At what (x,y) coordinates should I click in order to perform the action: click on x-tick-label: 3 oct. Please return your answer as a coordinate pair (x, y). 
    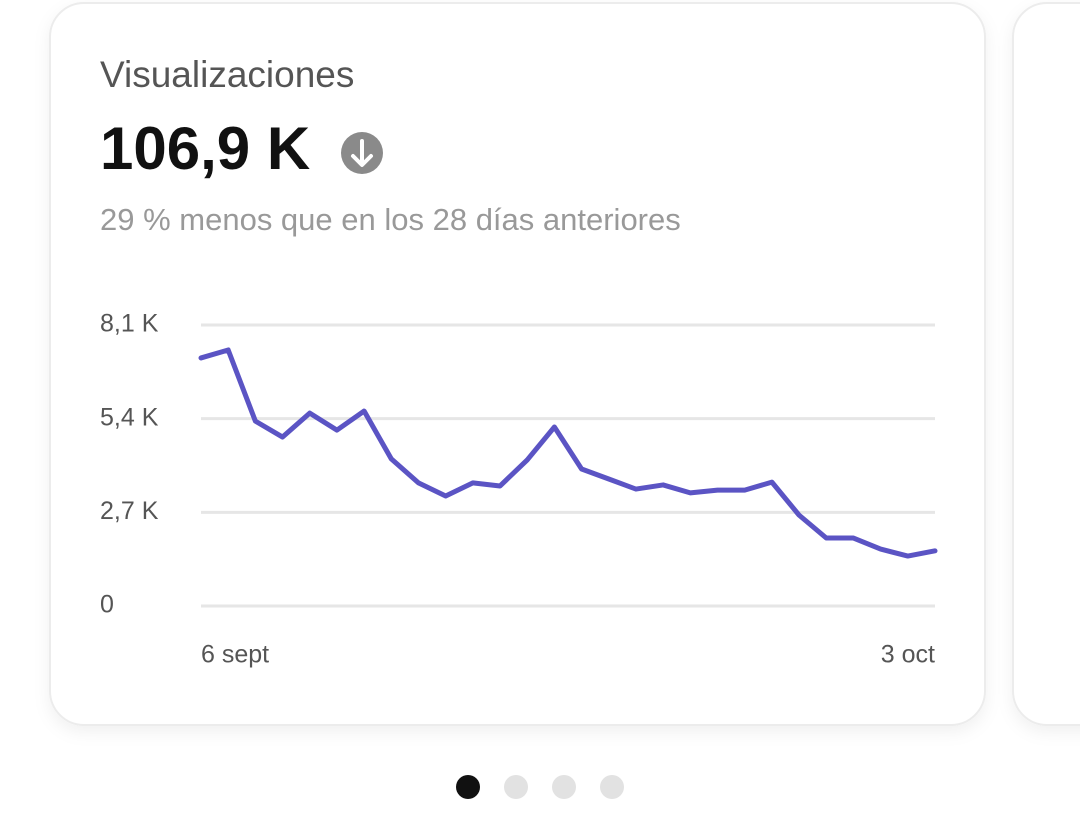
    Looking at the image, I should click on (908, 655).